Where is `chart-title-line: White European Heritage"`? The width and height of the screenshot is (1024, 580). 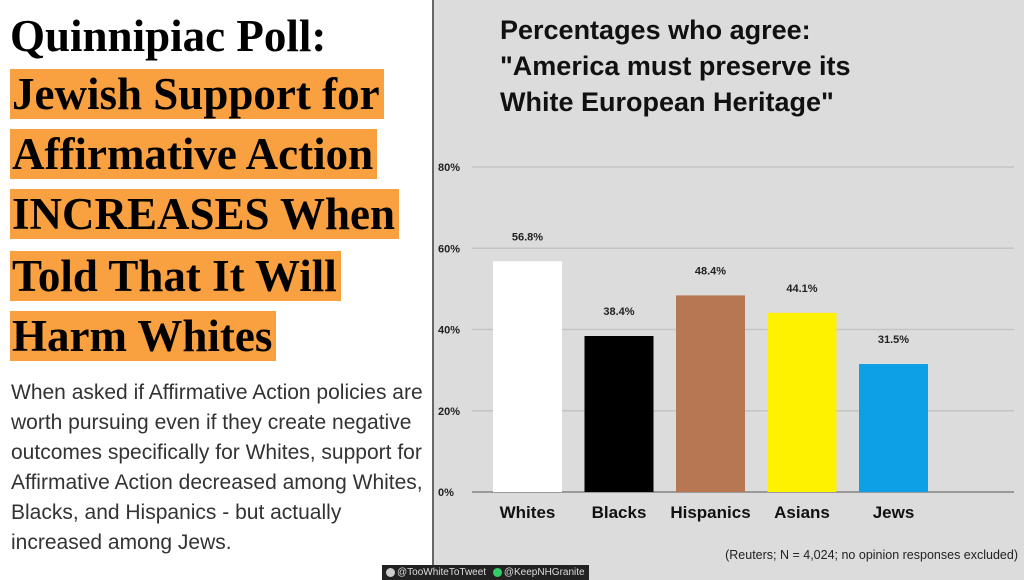 chart-title-line: White European Heritage" is located at coordinates (667, 102).